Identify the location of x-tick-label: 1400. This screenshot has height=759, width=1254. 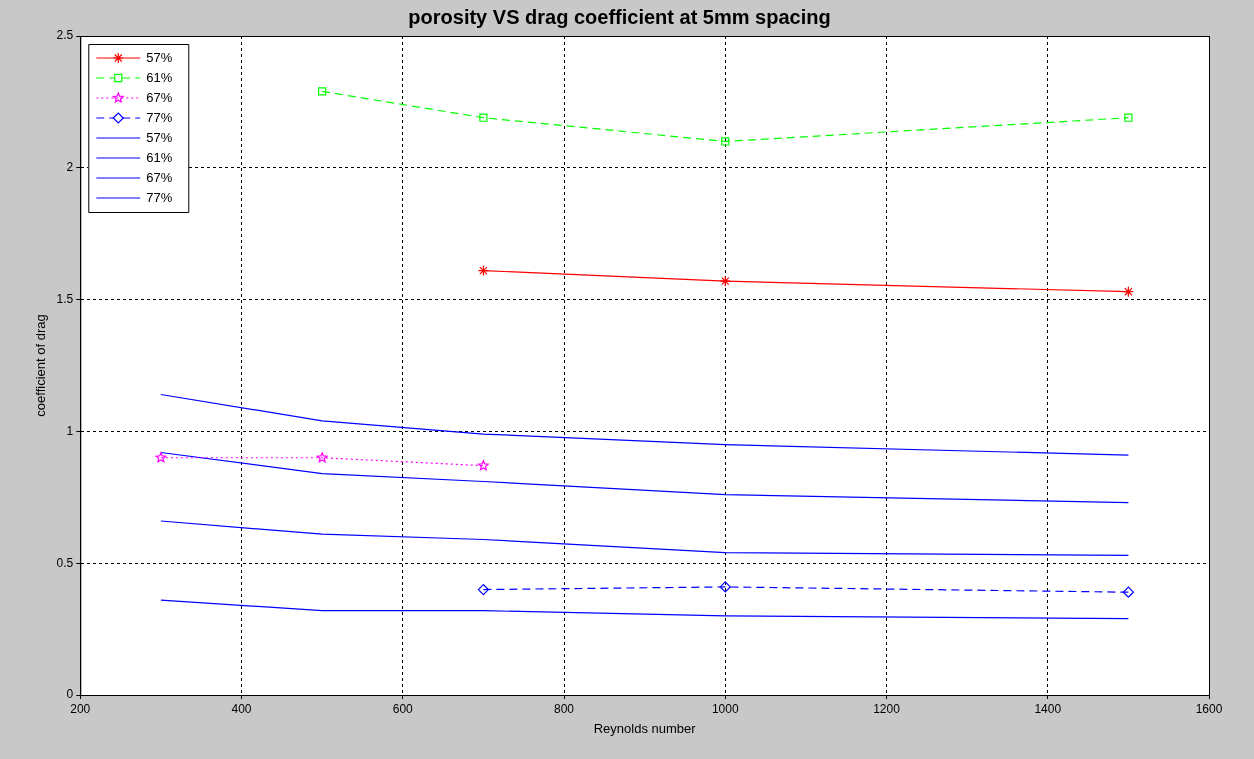
(1048, 708).